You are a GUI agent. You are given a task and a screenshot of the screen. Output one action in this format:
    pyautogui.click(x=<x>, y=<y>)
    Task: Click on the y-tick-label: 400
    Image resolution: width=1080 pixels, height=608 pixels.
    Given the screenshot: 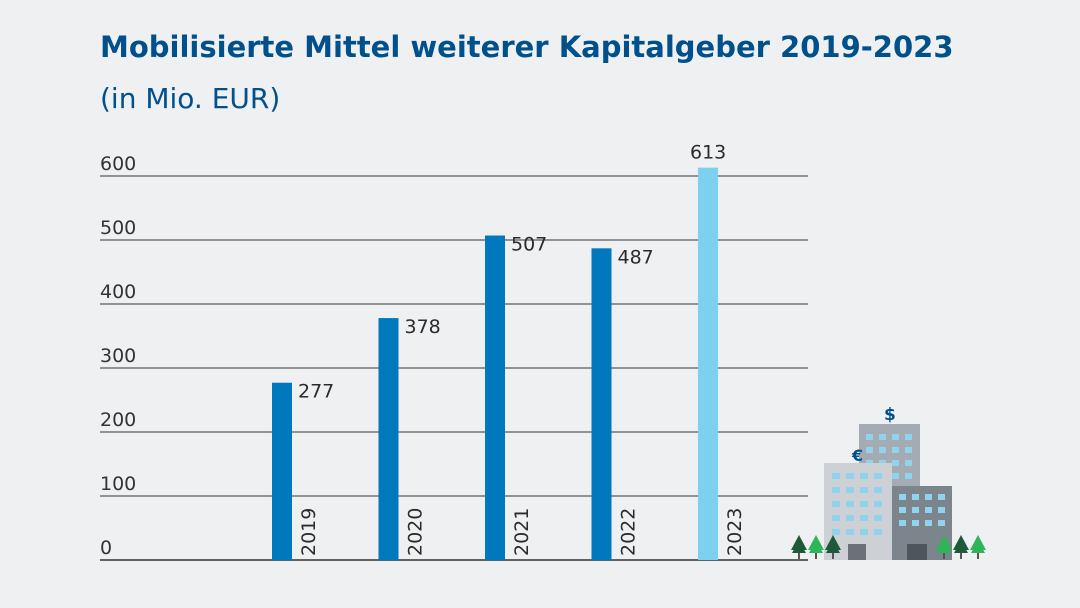 What is the action you would take?
    pyautogui.click(x=118, y=292)
    